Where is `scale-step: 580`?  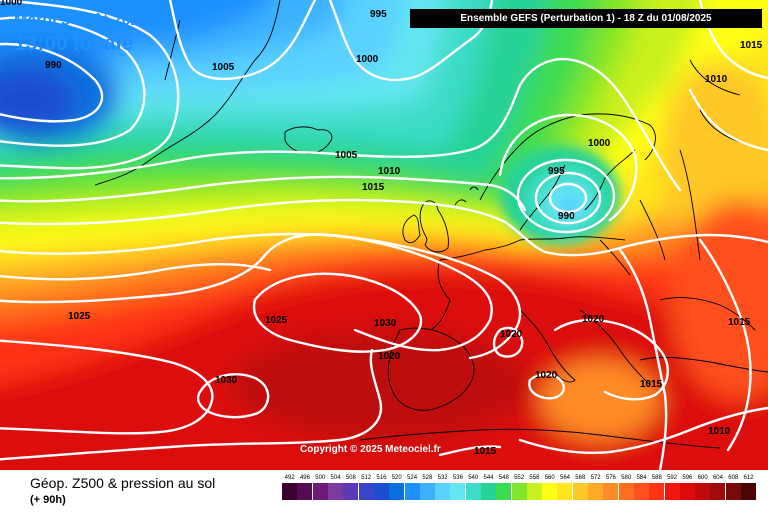 scale-step: 580 is located at coordinates (626, 487).